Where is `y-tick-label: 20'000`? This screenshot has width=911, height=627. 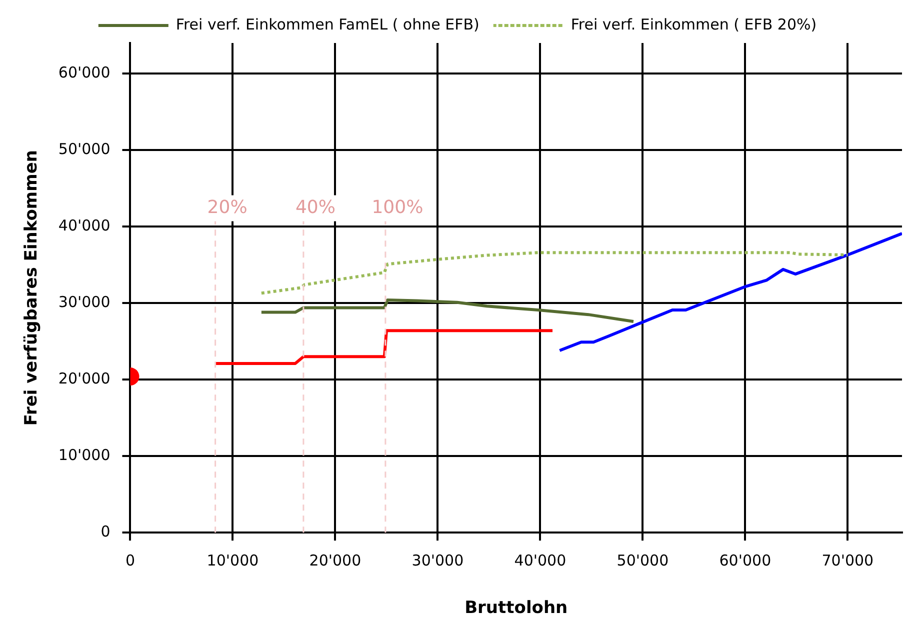 y-tick-label: 20'000 is located at coordinates (84, 378).